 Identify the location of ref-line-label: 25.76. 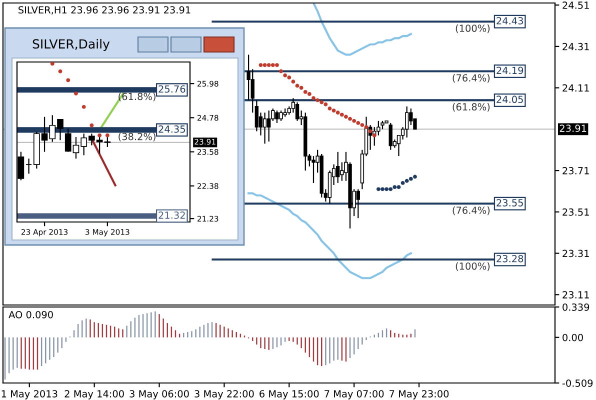
(172, 89).